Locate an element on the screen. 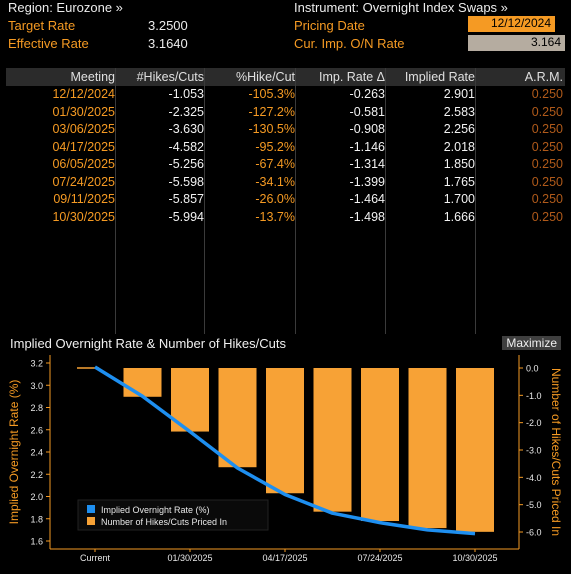 The image size is (571, 574). y2-tick-label: -5.0 is located at coordinates (534, 505).